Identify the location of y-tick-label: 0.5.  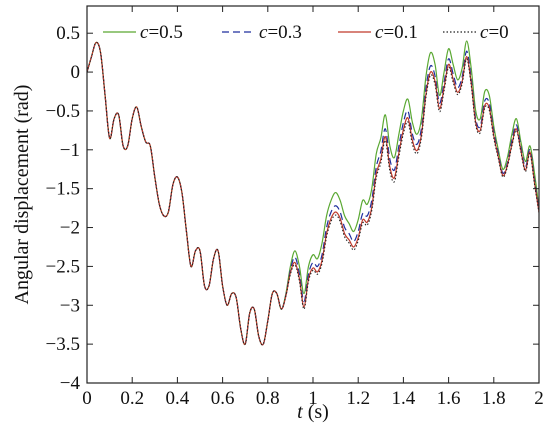
(68, 33).